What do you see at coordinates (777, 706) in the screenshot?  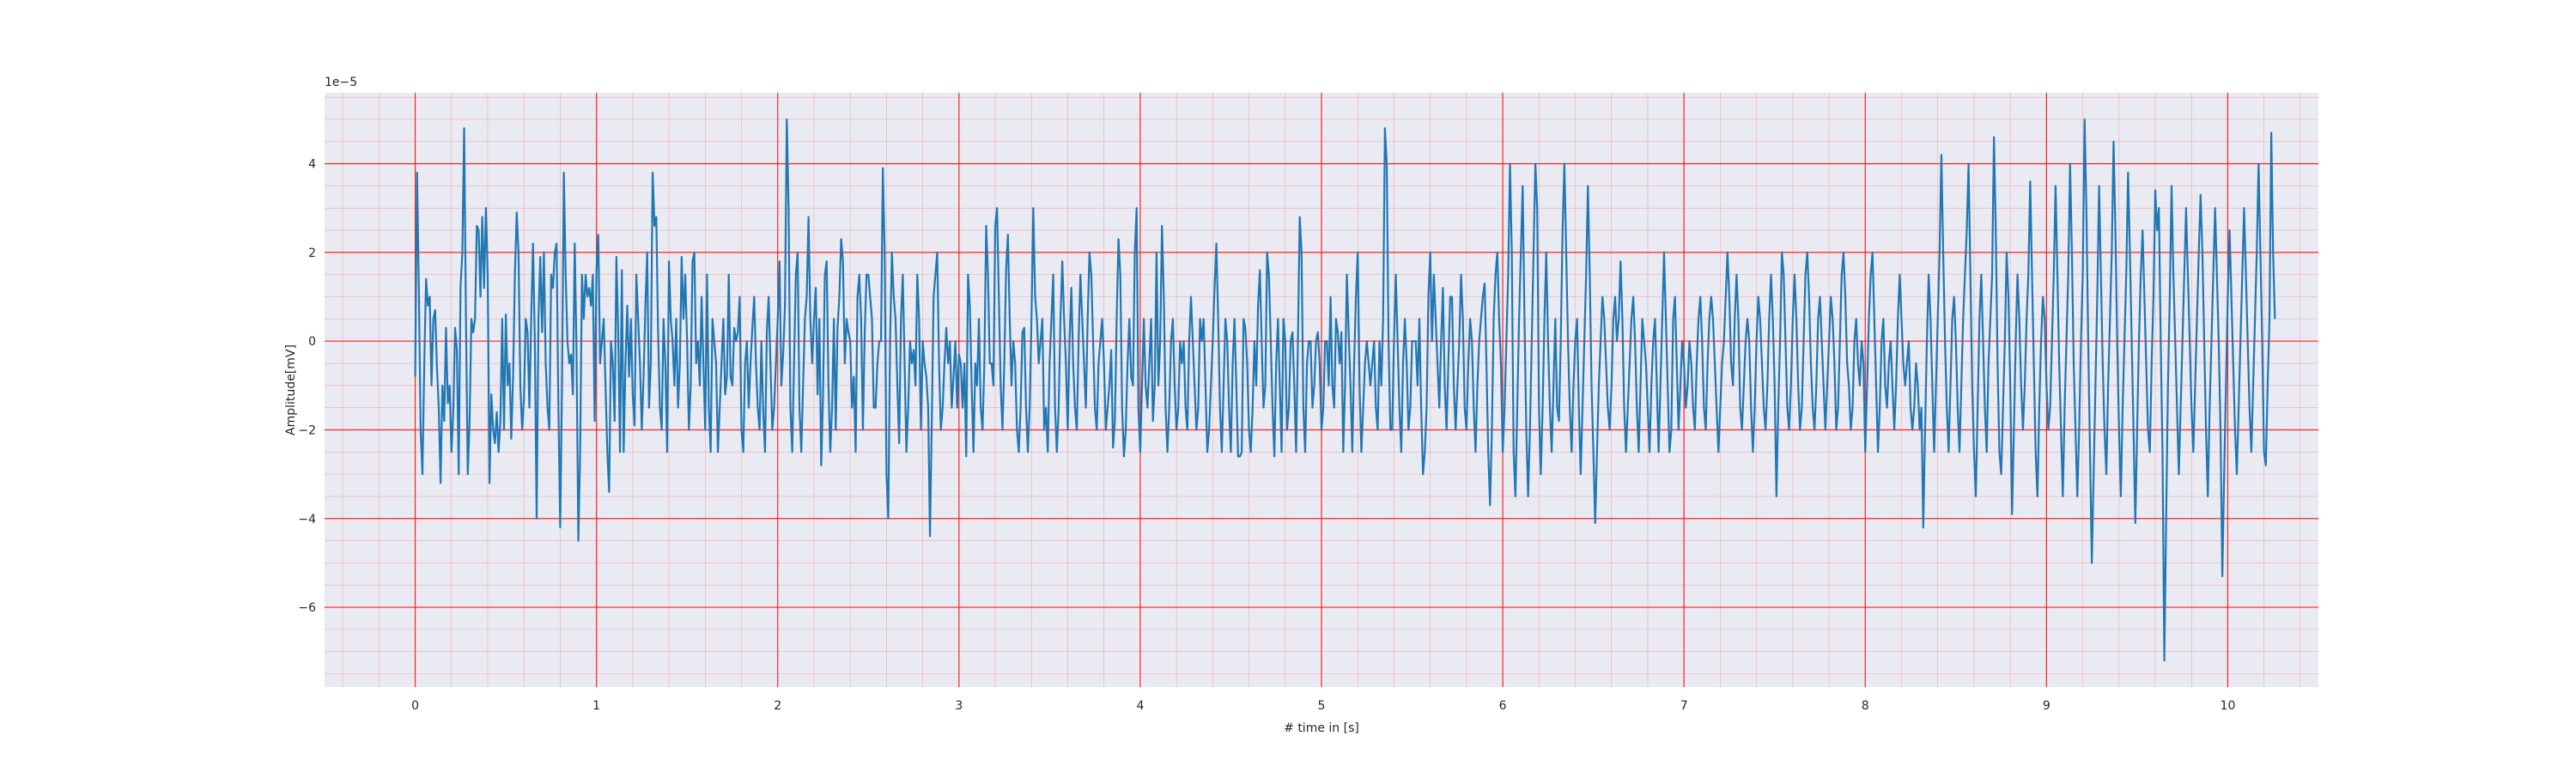 I see `x-tick-label: 2` at bounding box center [777, 706].